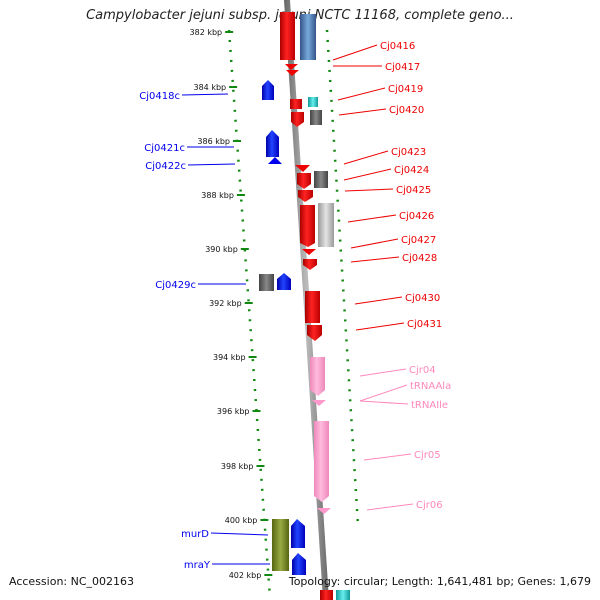  What do you see at coordinates (221, 249) in the screenshot?
I see `tick-label-4: 390 kbp` at bounding box center [221, 249].